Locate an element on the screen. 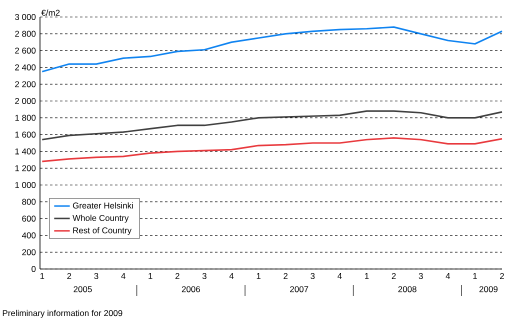 This screenshot has width=509, height=321. y-tick-label: 1 200 is located at coordinates (25, 168).